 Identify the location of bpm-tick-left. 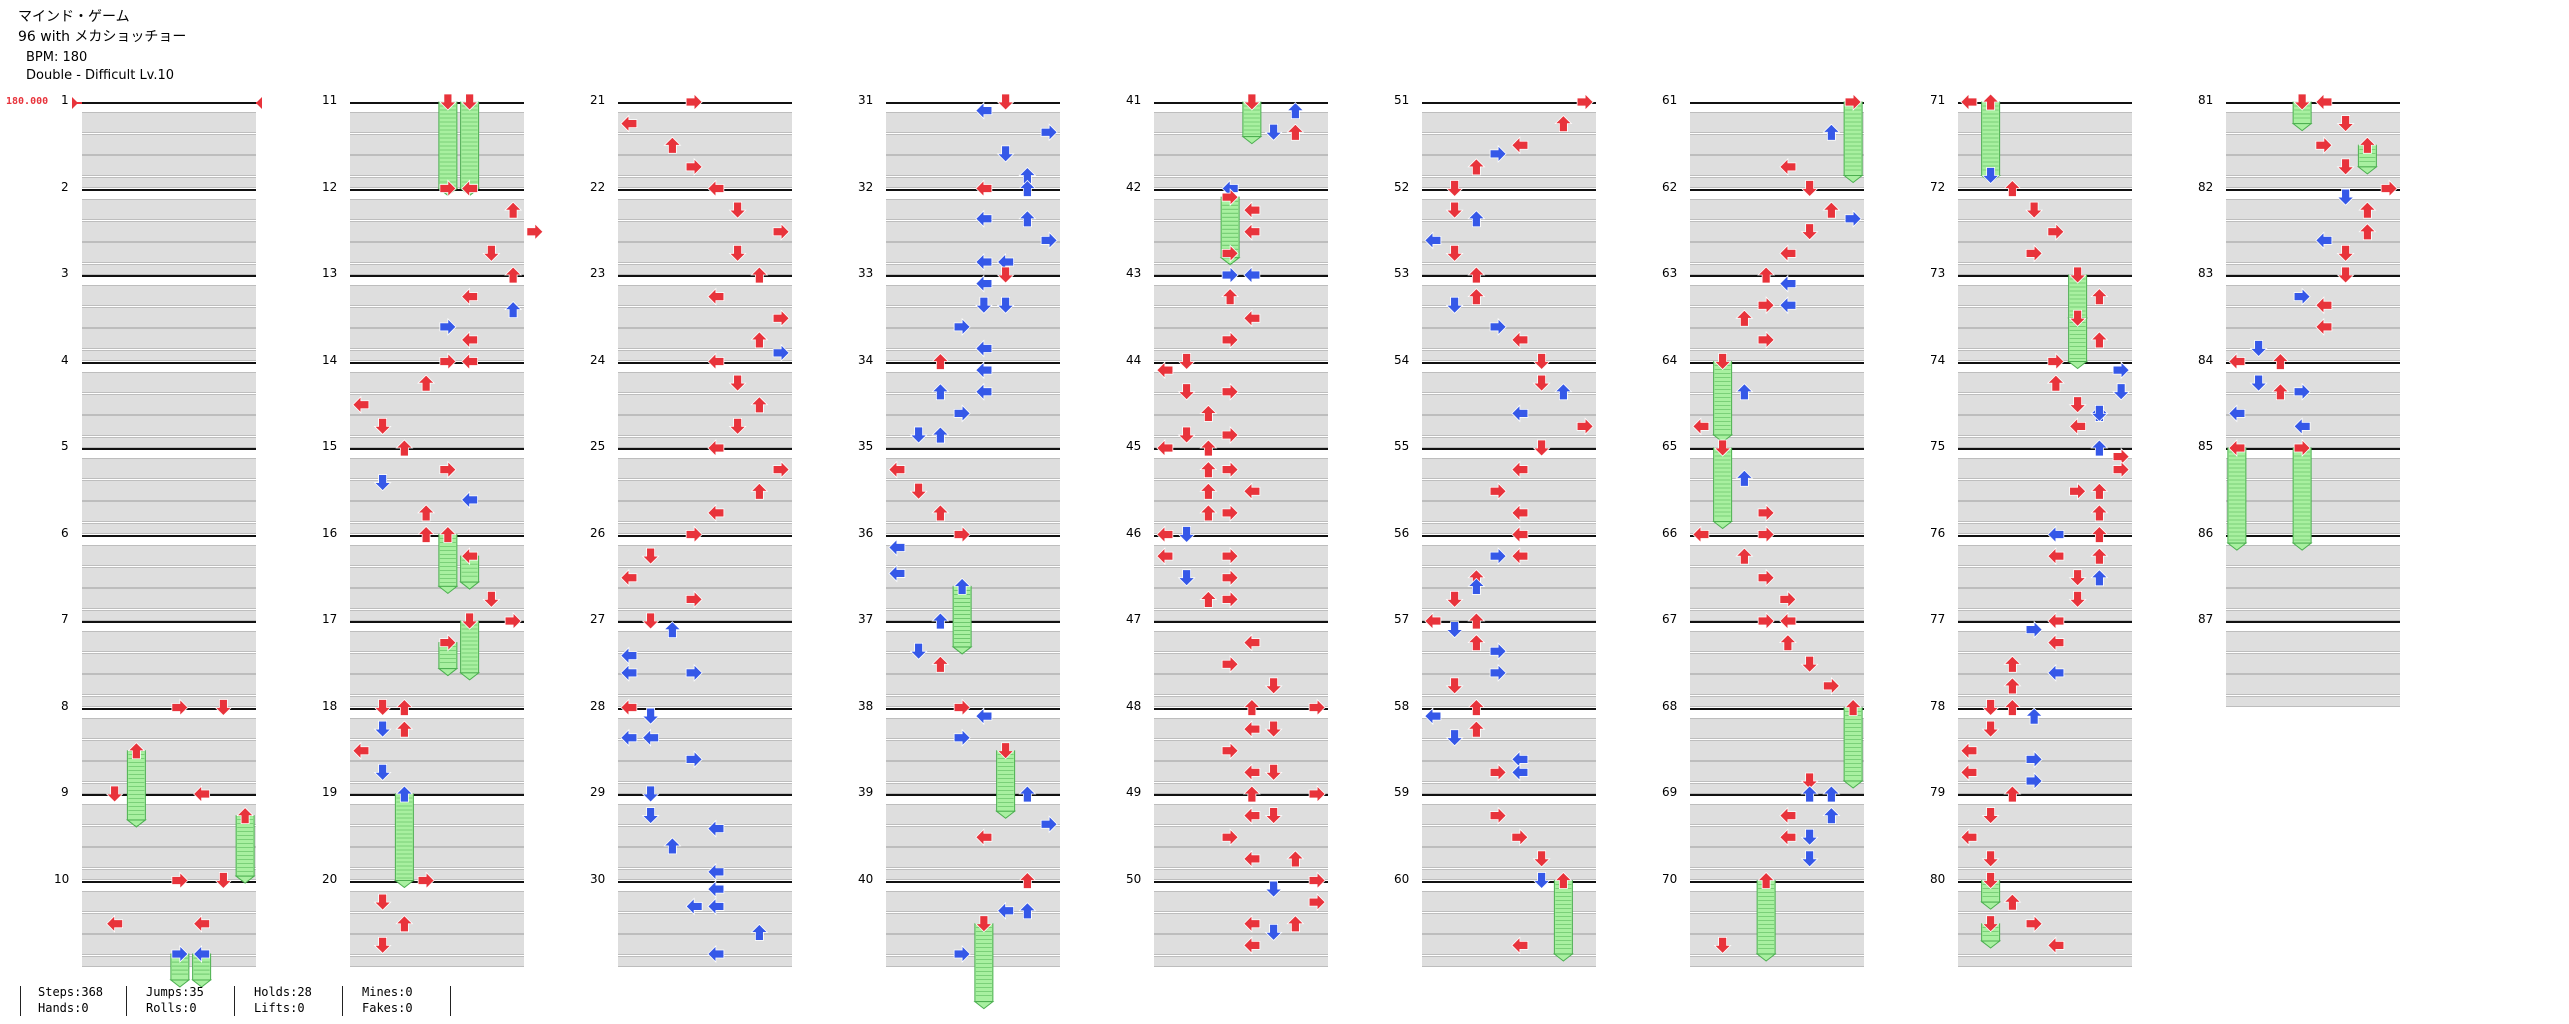
(75, 103).